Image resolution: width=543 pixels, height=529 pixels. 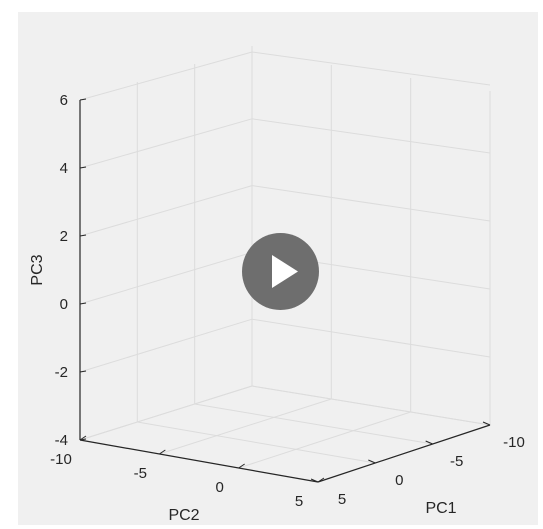 What do you see at coordinates (64, 168) in the screenshot?
I see `z-tick-label: 4` at bounding box center [64, 168].